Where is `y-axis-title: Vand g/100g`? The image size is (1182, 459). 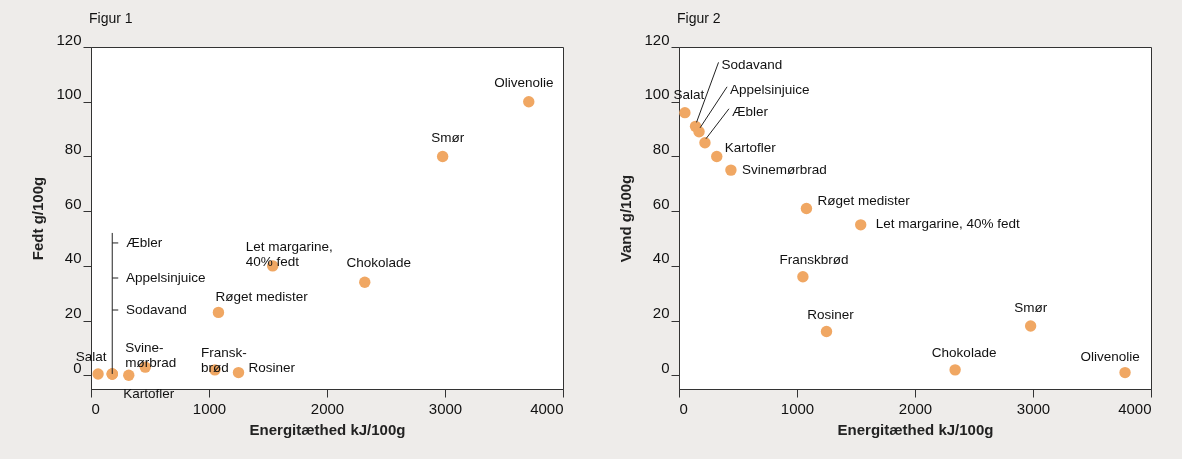
y-axis-title: Vand g/100g is located at coordinates (626, 218).